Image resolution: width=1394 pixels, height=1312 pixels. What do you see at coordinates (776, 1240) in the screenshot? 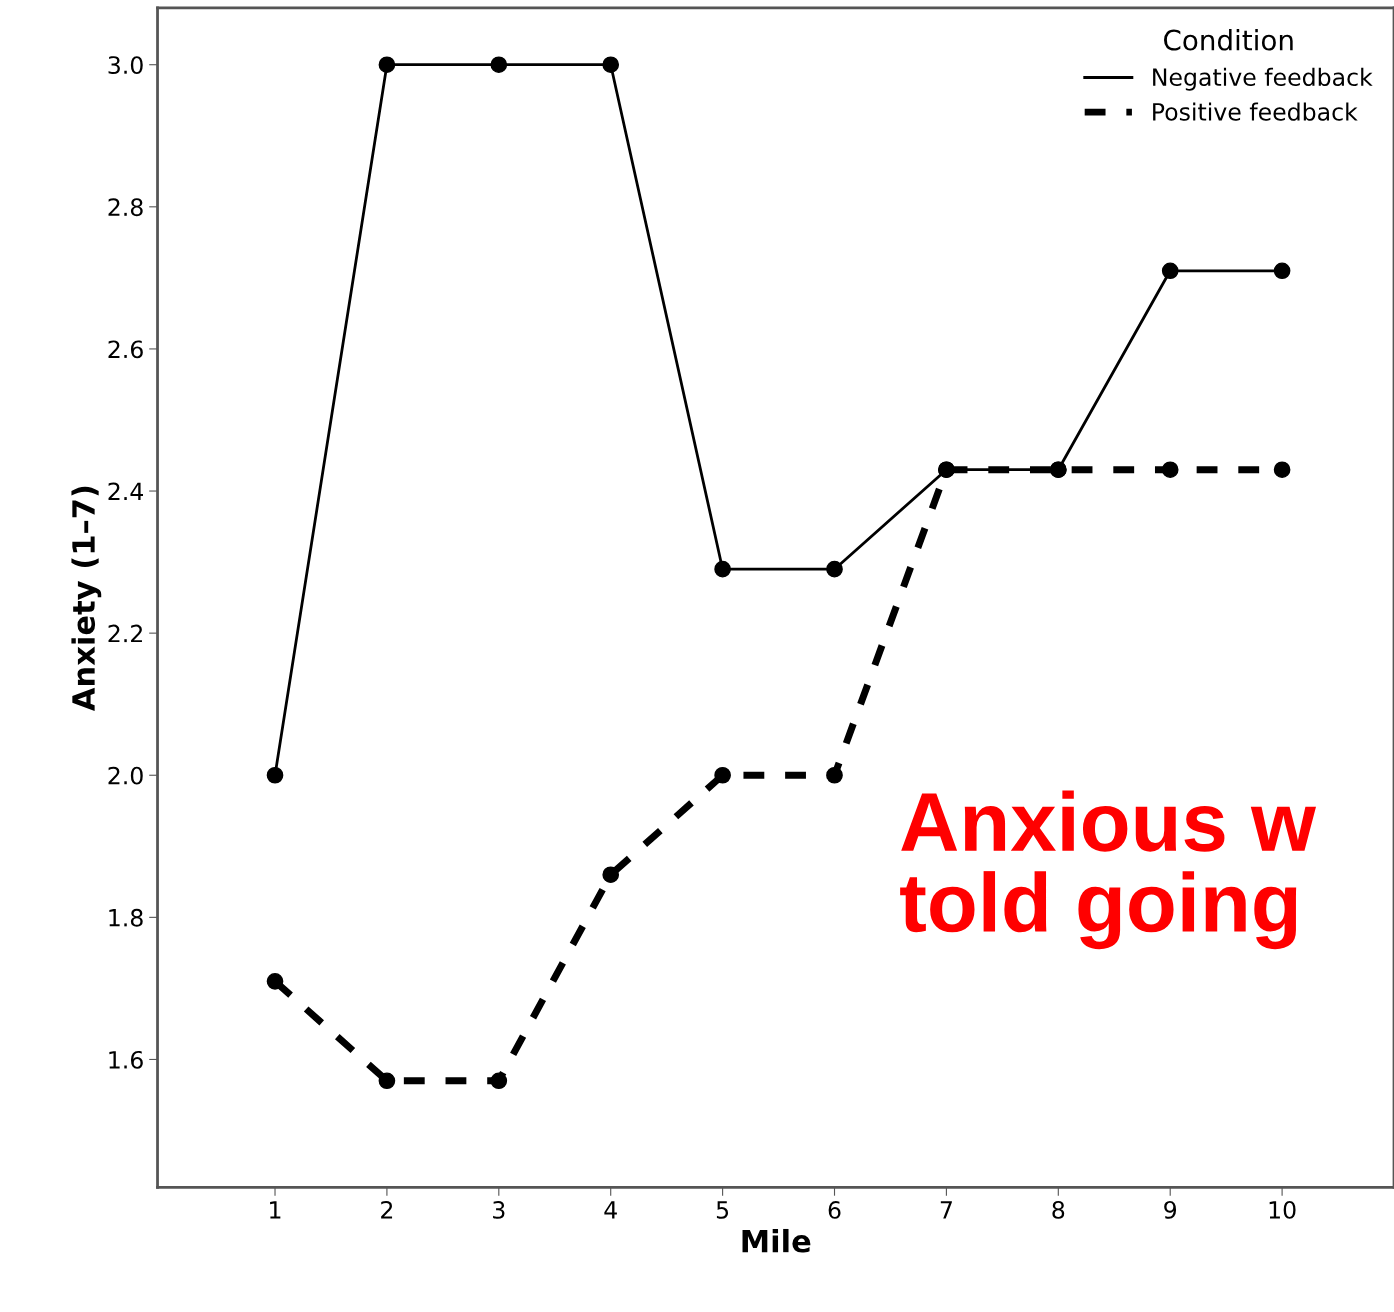
I see `x-axis-title: Mile` at bounding box center [776, 1240].